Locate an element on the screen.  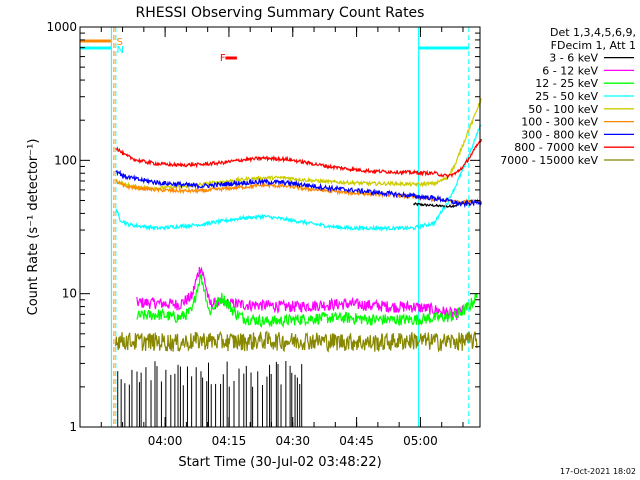
legend-entry-label: 7000 - 15000 keV is located at coordinates (549, 160).